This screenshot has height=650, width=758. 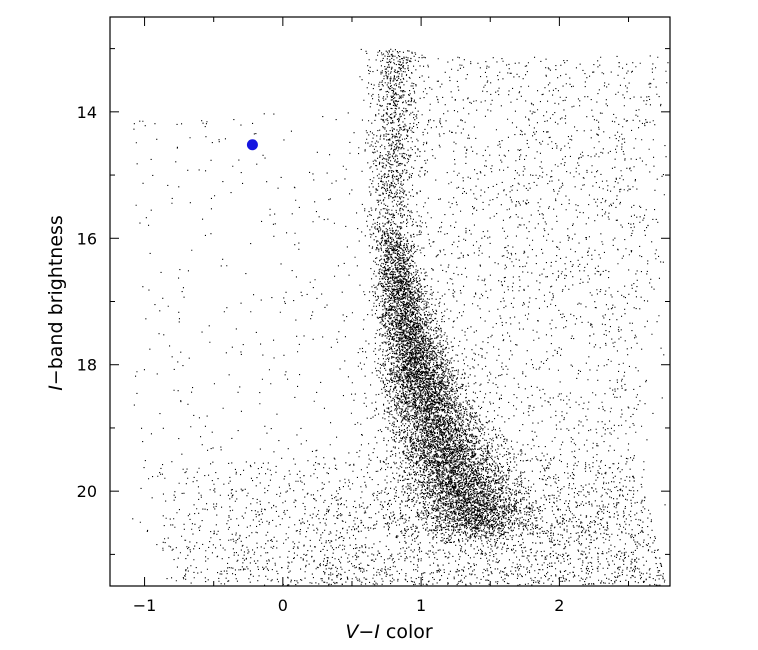 I want to click on y-axis-label: I−band brightness, so click(x=56, y=303).